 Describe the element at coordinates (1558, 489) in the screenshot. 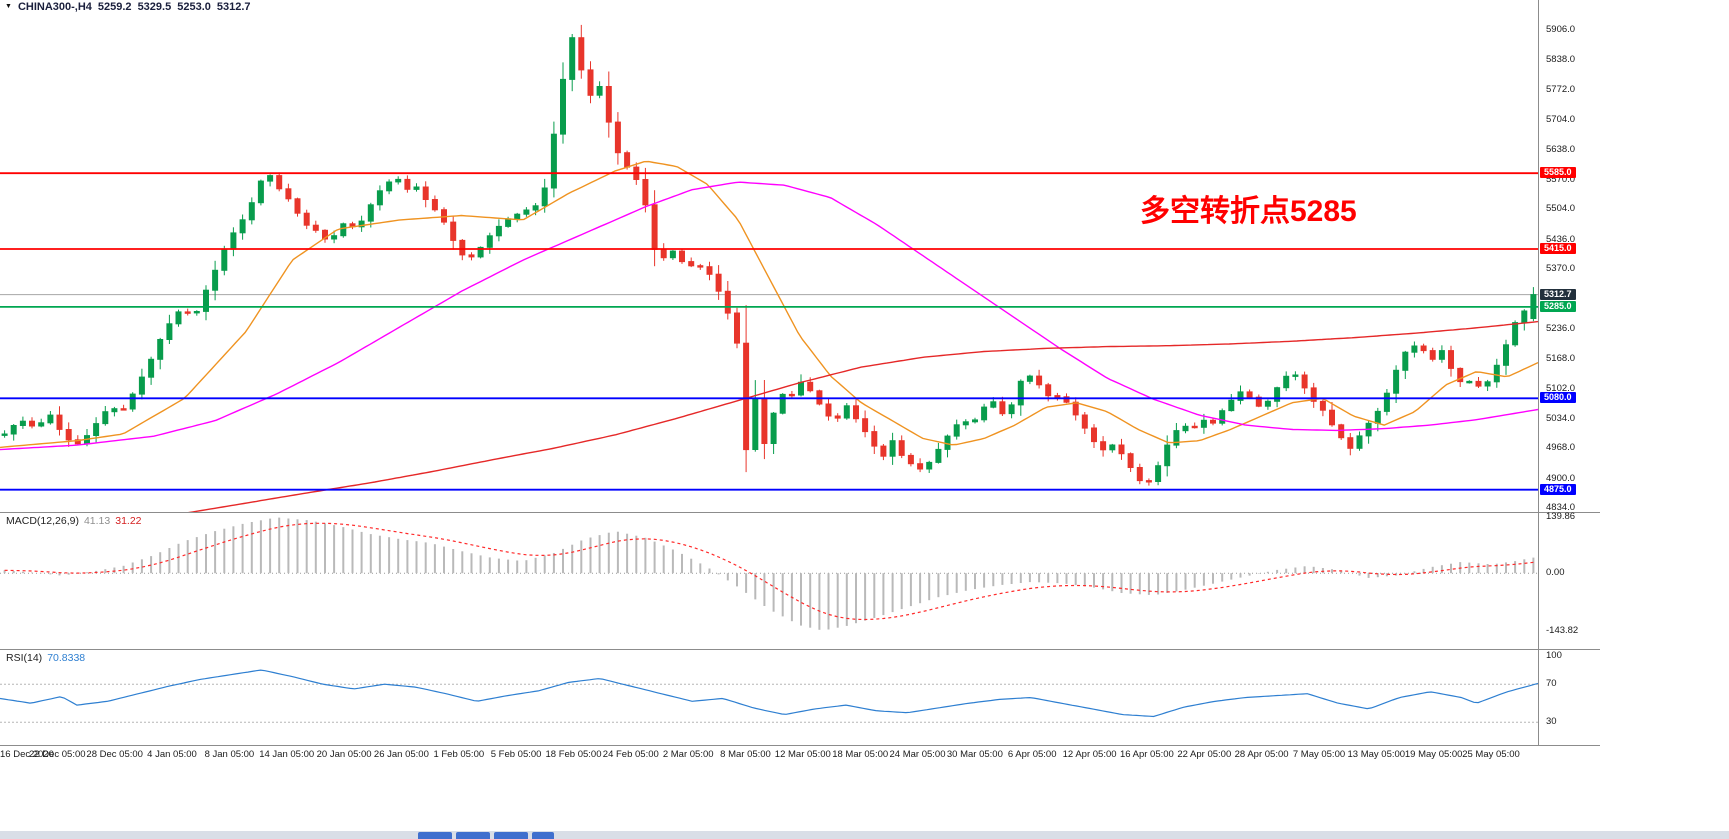

I see `level-price-badge: 4875.0` at that location.